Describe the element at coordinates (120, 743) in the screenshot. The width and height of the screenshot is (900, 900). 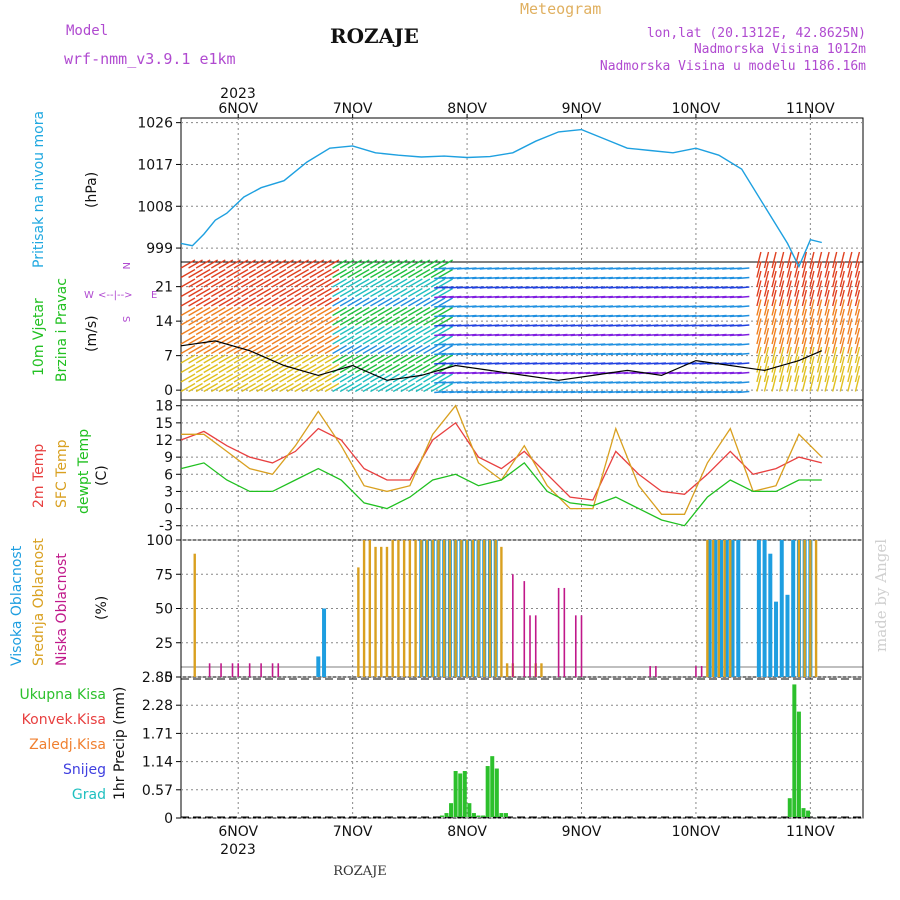
I see `precip-unit: 1hr Precip (mm)` at that location.